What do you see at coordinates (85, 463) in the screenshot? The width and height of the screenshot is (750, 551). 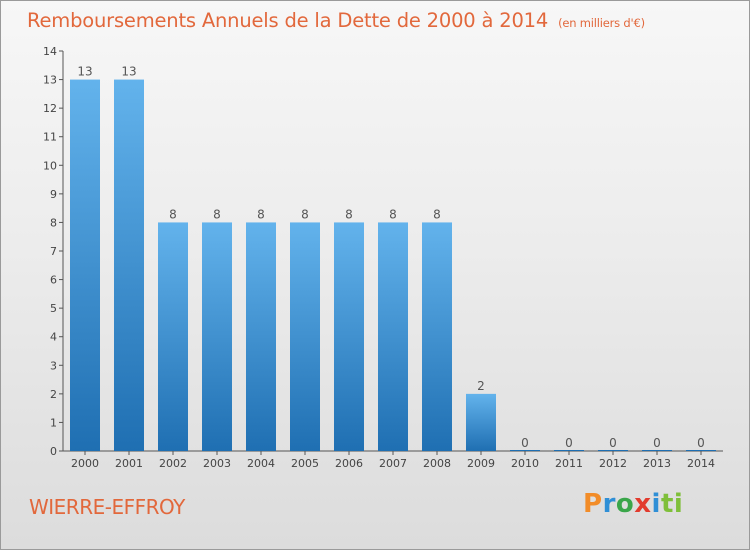 I see `x-tick-label: 2000` at bounding box center [85, 463].